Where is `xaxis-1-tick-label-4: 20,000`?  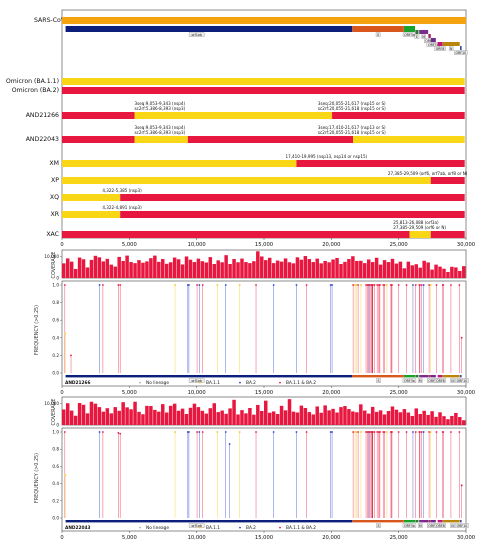
xaxis-1-tick-label-4: 20,000 is located at coordinates (331, 393).